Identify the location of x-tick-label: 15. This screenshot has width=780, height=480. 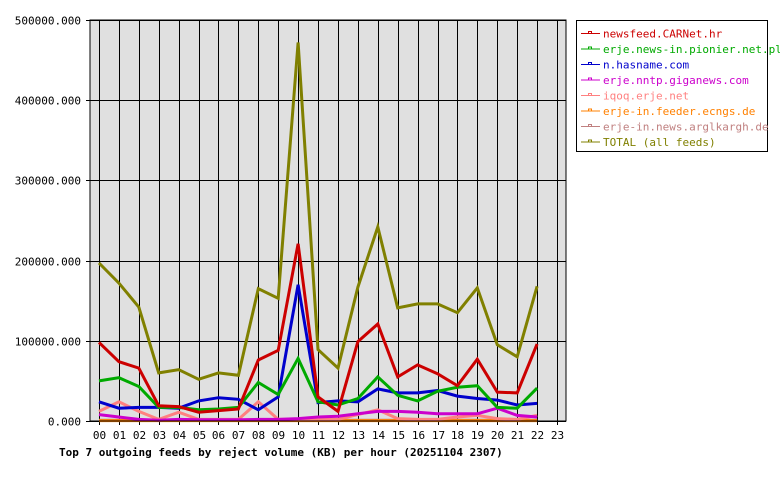
(398, 435).